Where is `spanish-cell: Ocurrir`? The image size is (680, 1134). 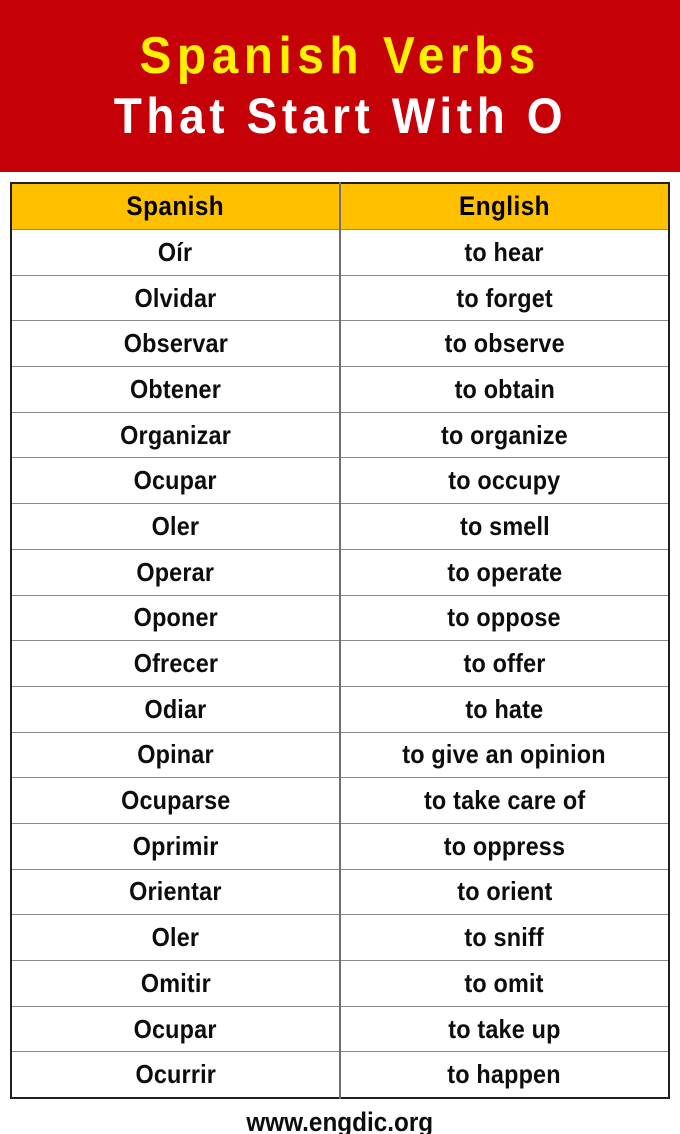 spanish-cell: Ocurrir is located at coordinates (176, 1075).